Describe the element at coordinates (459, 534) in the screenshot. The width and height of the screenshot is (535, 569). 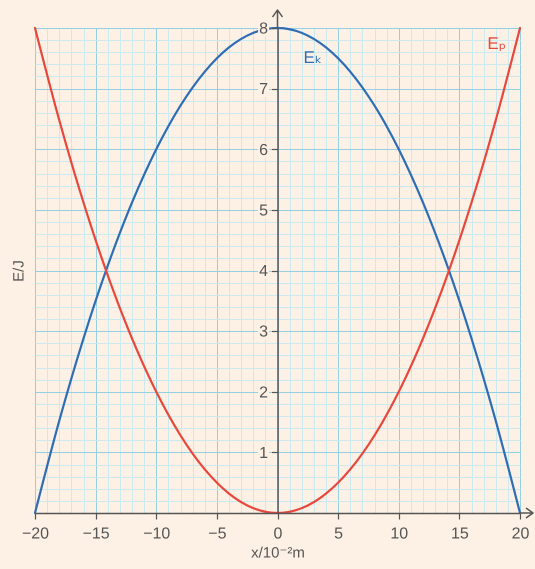
I see `x-tick-label: 15` at that location.